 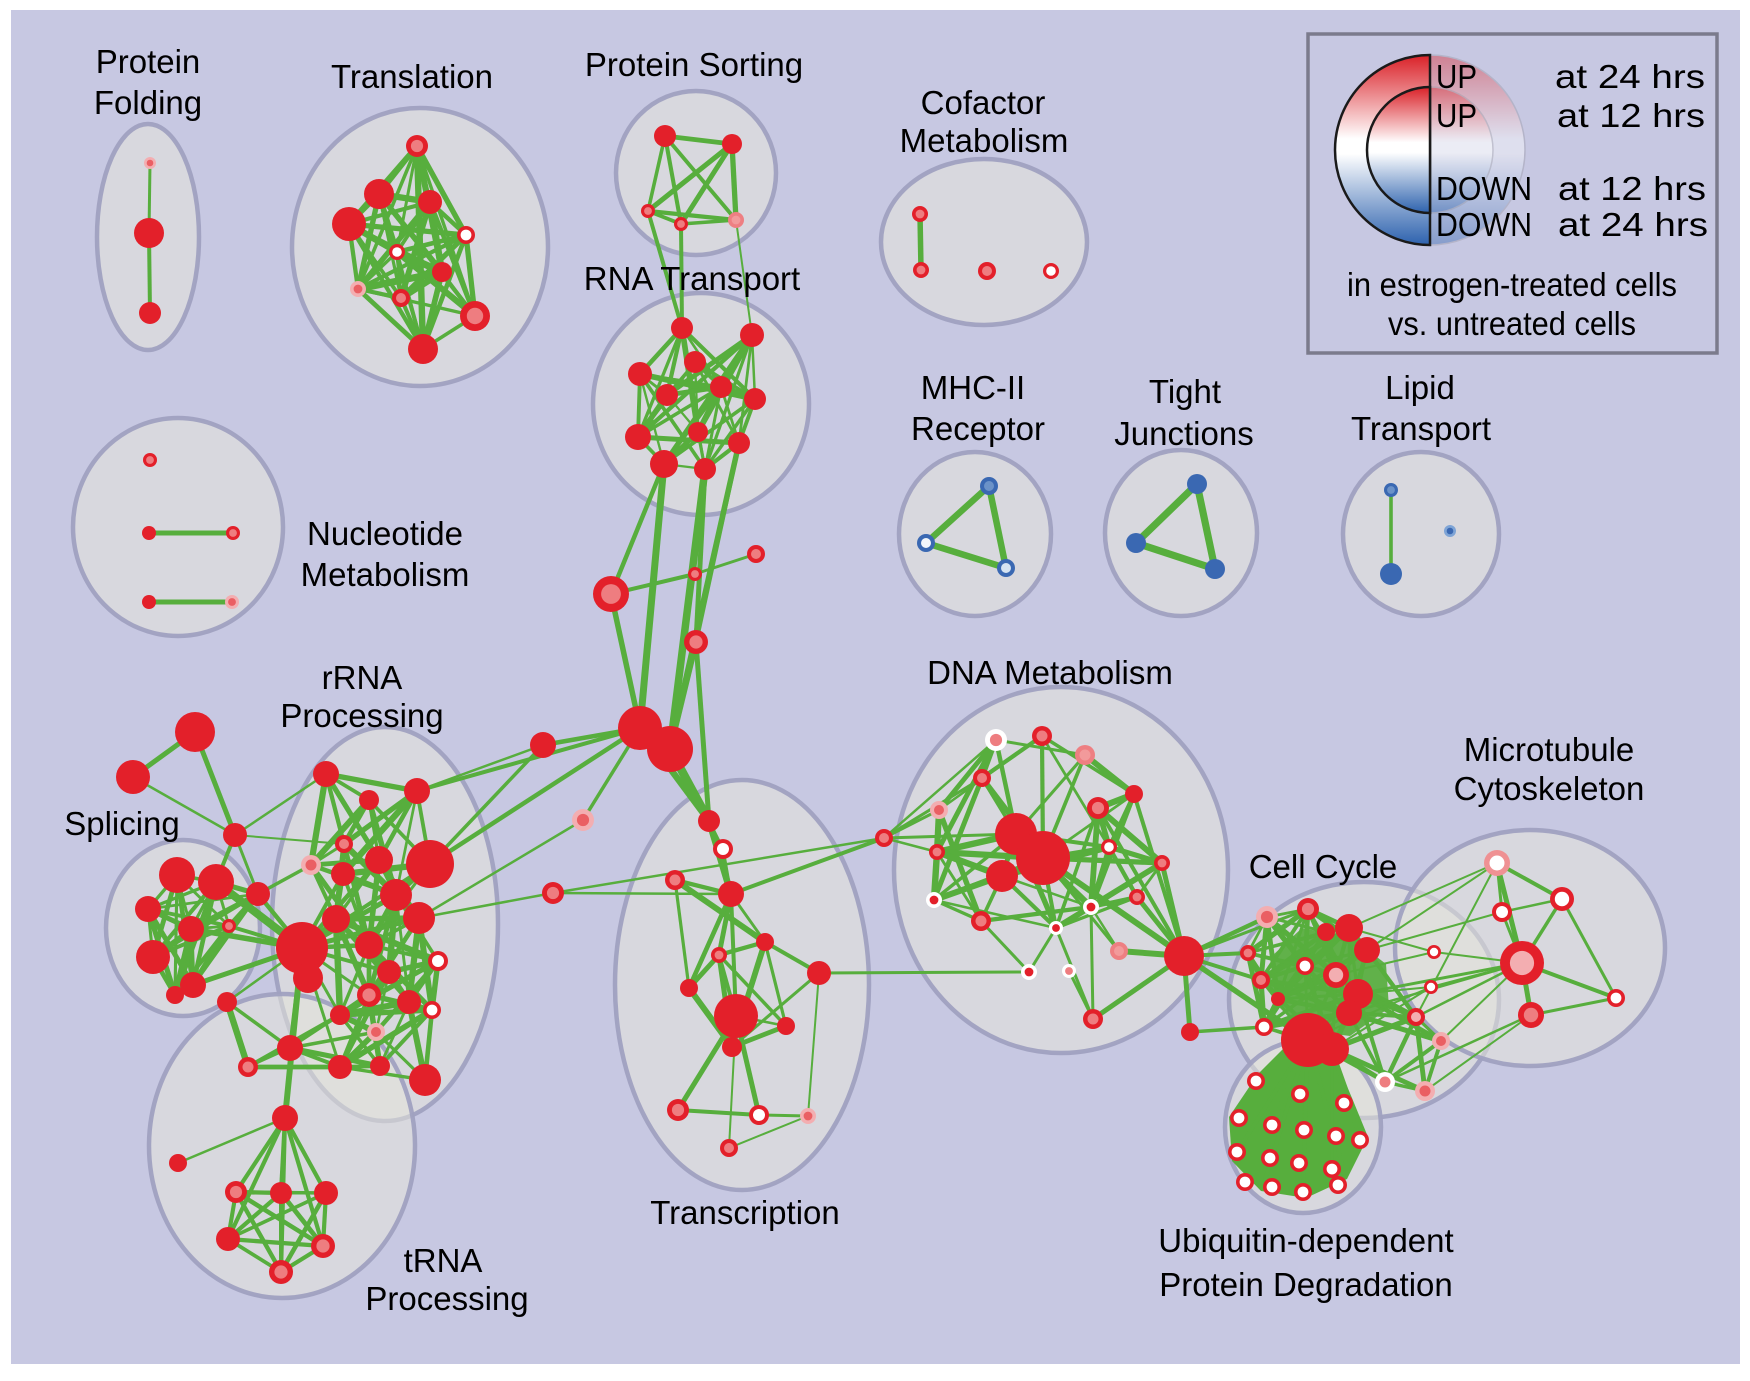 What do you see at coordinates (983, 102) in the screenshot?
I see `svg-text: Cofactor` at bounding box center [983, 102].